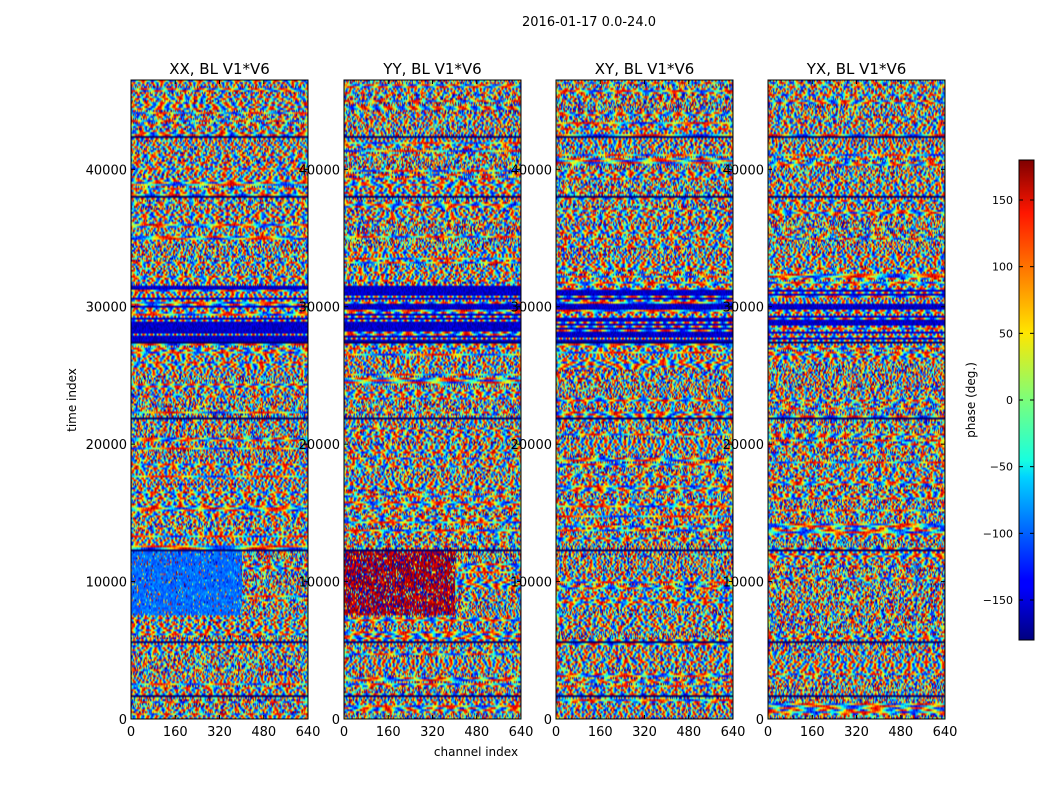  Describe the element at coordinates (1002, 200) in the screenshot. I see `colorbar-tick-label: 150` at that location.